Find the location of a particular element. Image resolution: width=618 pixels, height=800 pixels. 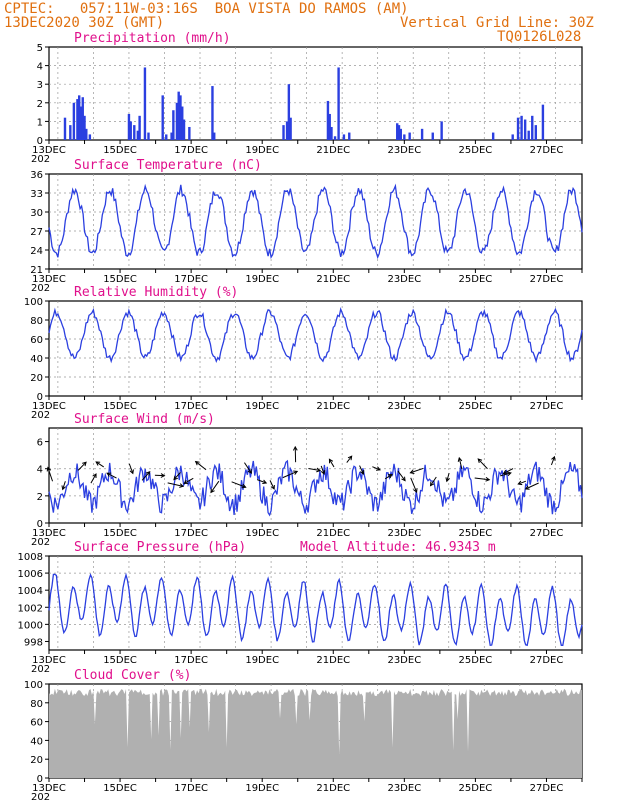

humidity-xtick-label: 17DEC is located at coordinates (191, 406).